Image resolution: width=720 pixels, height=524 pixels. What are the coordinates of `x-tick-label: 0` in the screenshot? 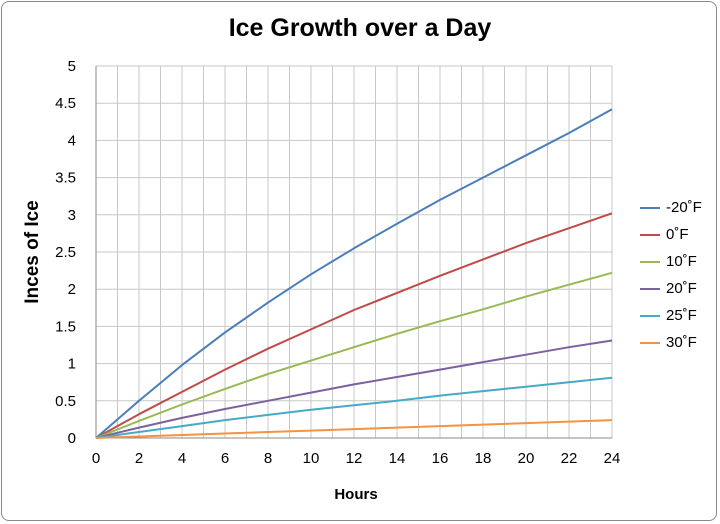 It's located at (96, 458).